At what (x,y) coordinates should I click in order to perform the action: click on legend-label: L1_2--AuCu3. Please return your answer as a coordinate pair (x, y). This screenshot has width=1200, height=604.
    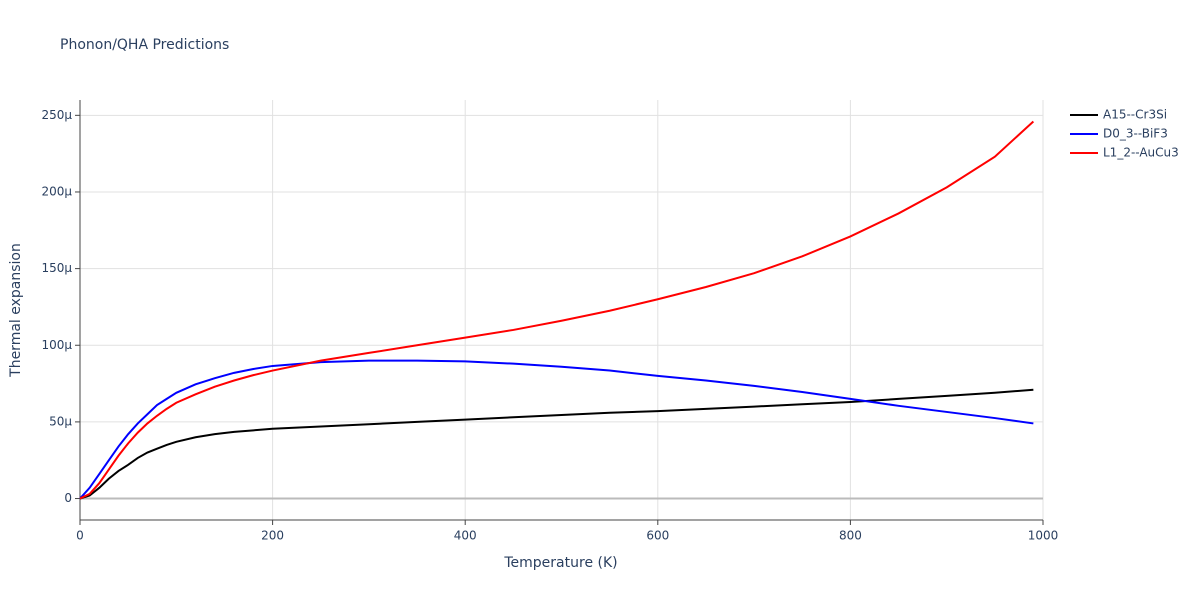
    Looking at the image, I should click on (1141, 153).